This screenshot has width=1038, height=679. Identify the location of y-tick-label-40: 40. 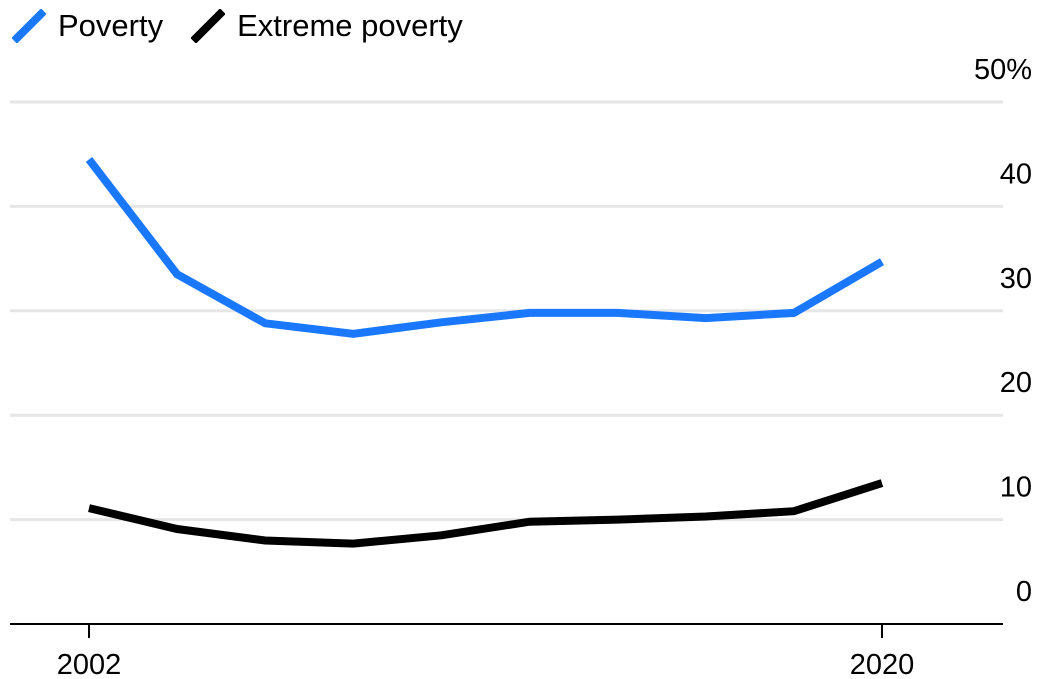
(1016, 174).